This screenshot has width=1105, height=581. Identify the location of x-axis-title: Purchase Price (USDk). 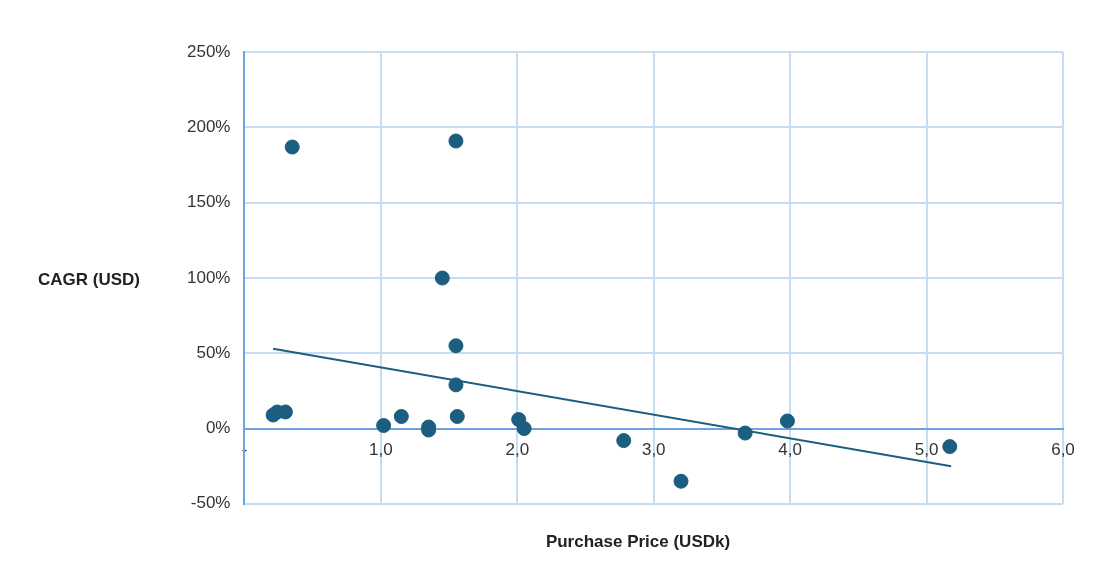
(638, 542).